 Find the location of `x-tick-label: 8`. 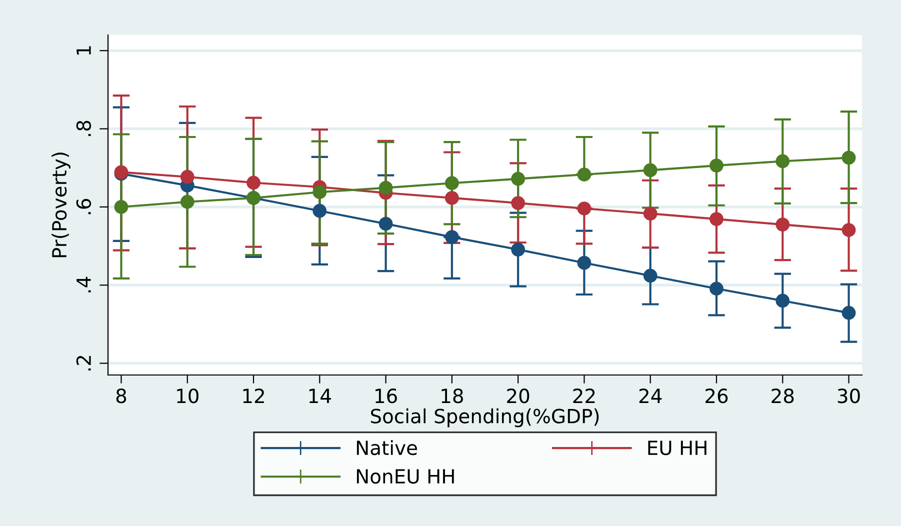

x-tick-label: 8 is located at coordinates (121, 396).